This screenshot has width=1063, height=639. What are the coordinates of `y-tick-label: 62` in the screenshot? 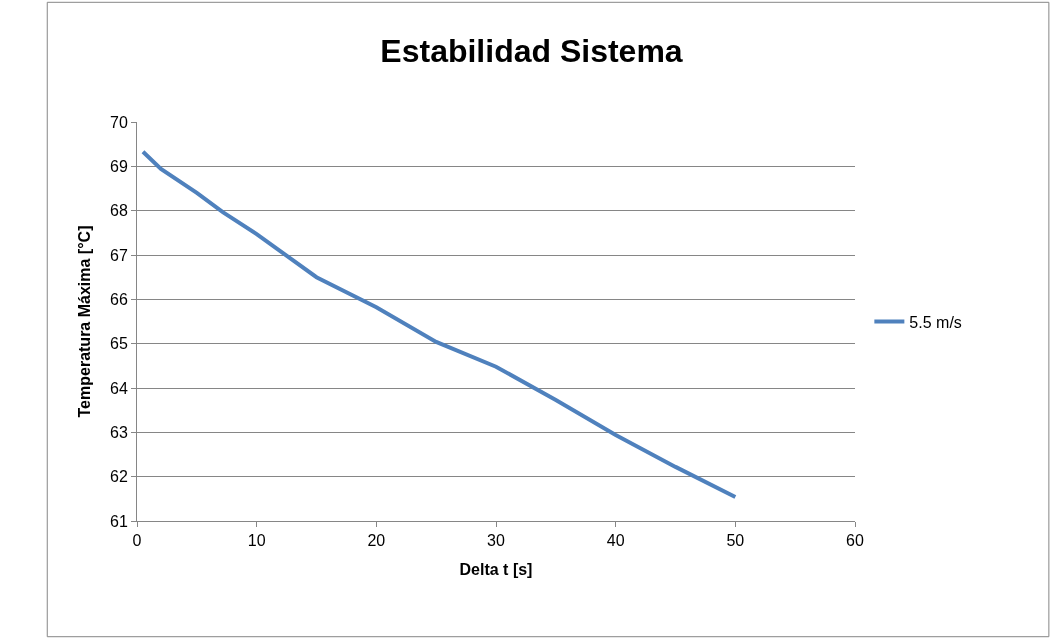 It's located at (119, 477).